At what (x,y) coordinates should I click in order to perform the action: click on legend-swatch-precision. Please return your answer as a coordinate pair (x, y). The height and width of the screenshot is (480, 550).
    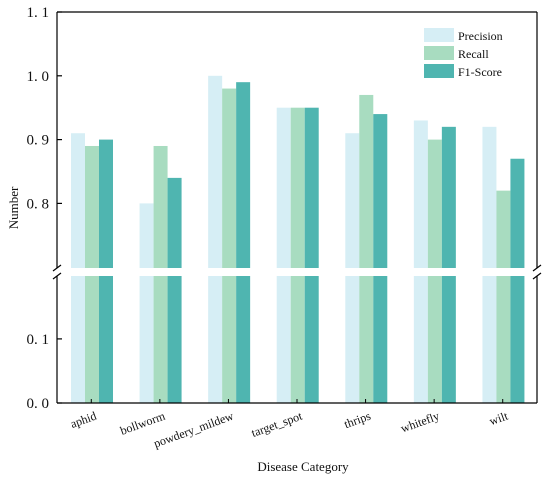
    Looking at the image, I should click on (439, 35).